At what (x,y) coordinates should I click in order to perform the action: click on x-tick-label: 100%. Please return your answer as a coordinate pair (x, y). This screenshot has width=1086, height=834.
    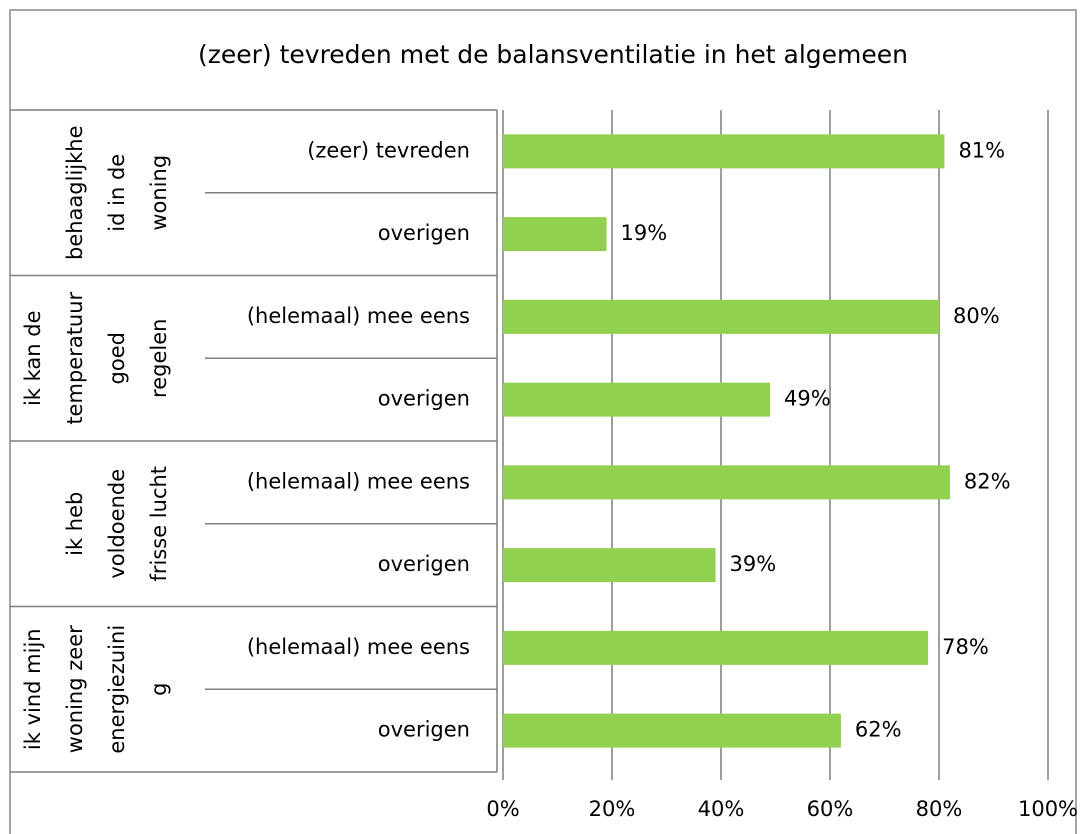
    Looking at the image, I should click on (1048, 809).